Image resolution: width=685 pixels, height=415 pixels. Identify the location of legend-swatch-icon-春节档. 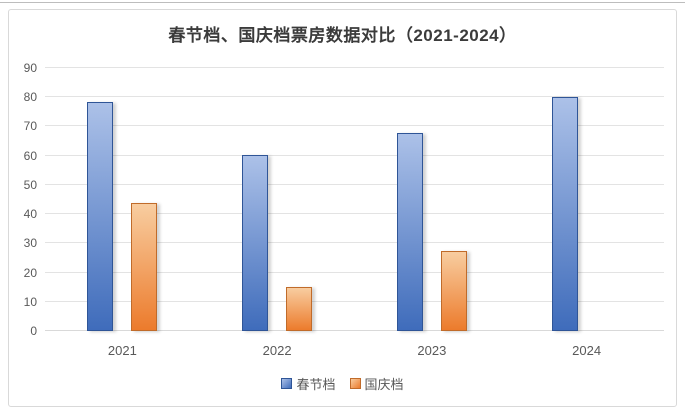
(287, 383).